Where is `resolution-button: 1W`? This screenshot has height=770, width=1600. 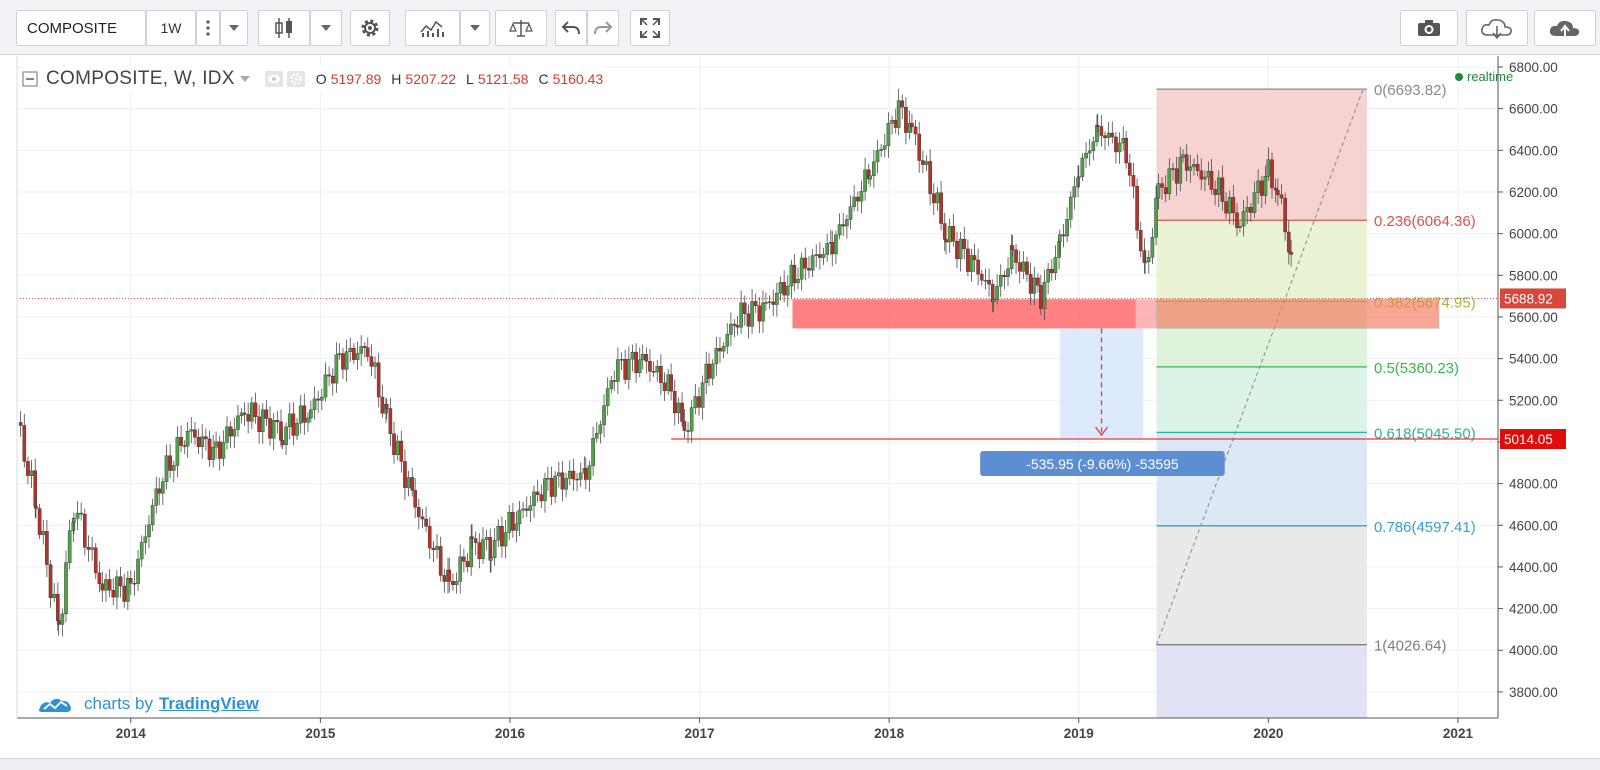
resolution-button: 1W is located at coordinates (171, 28).